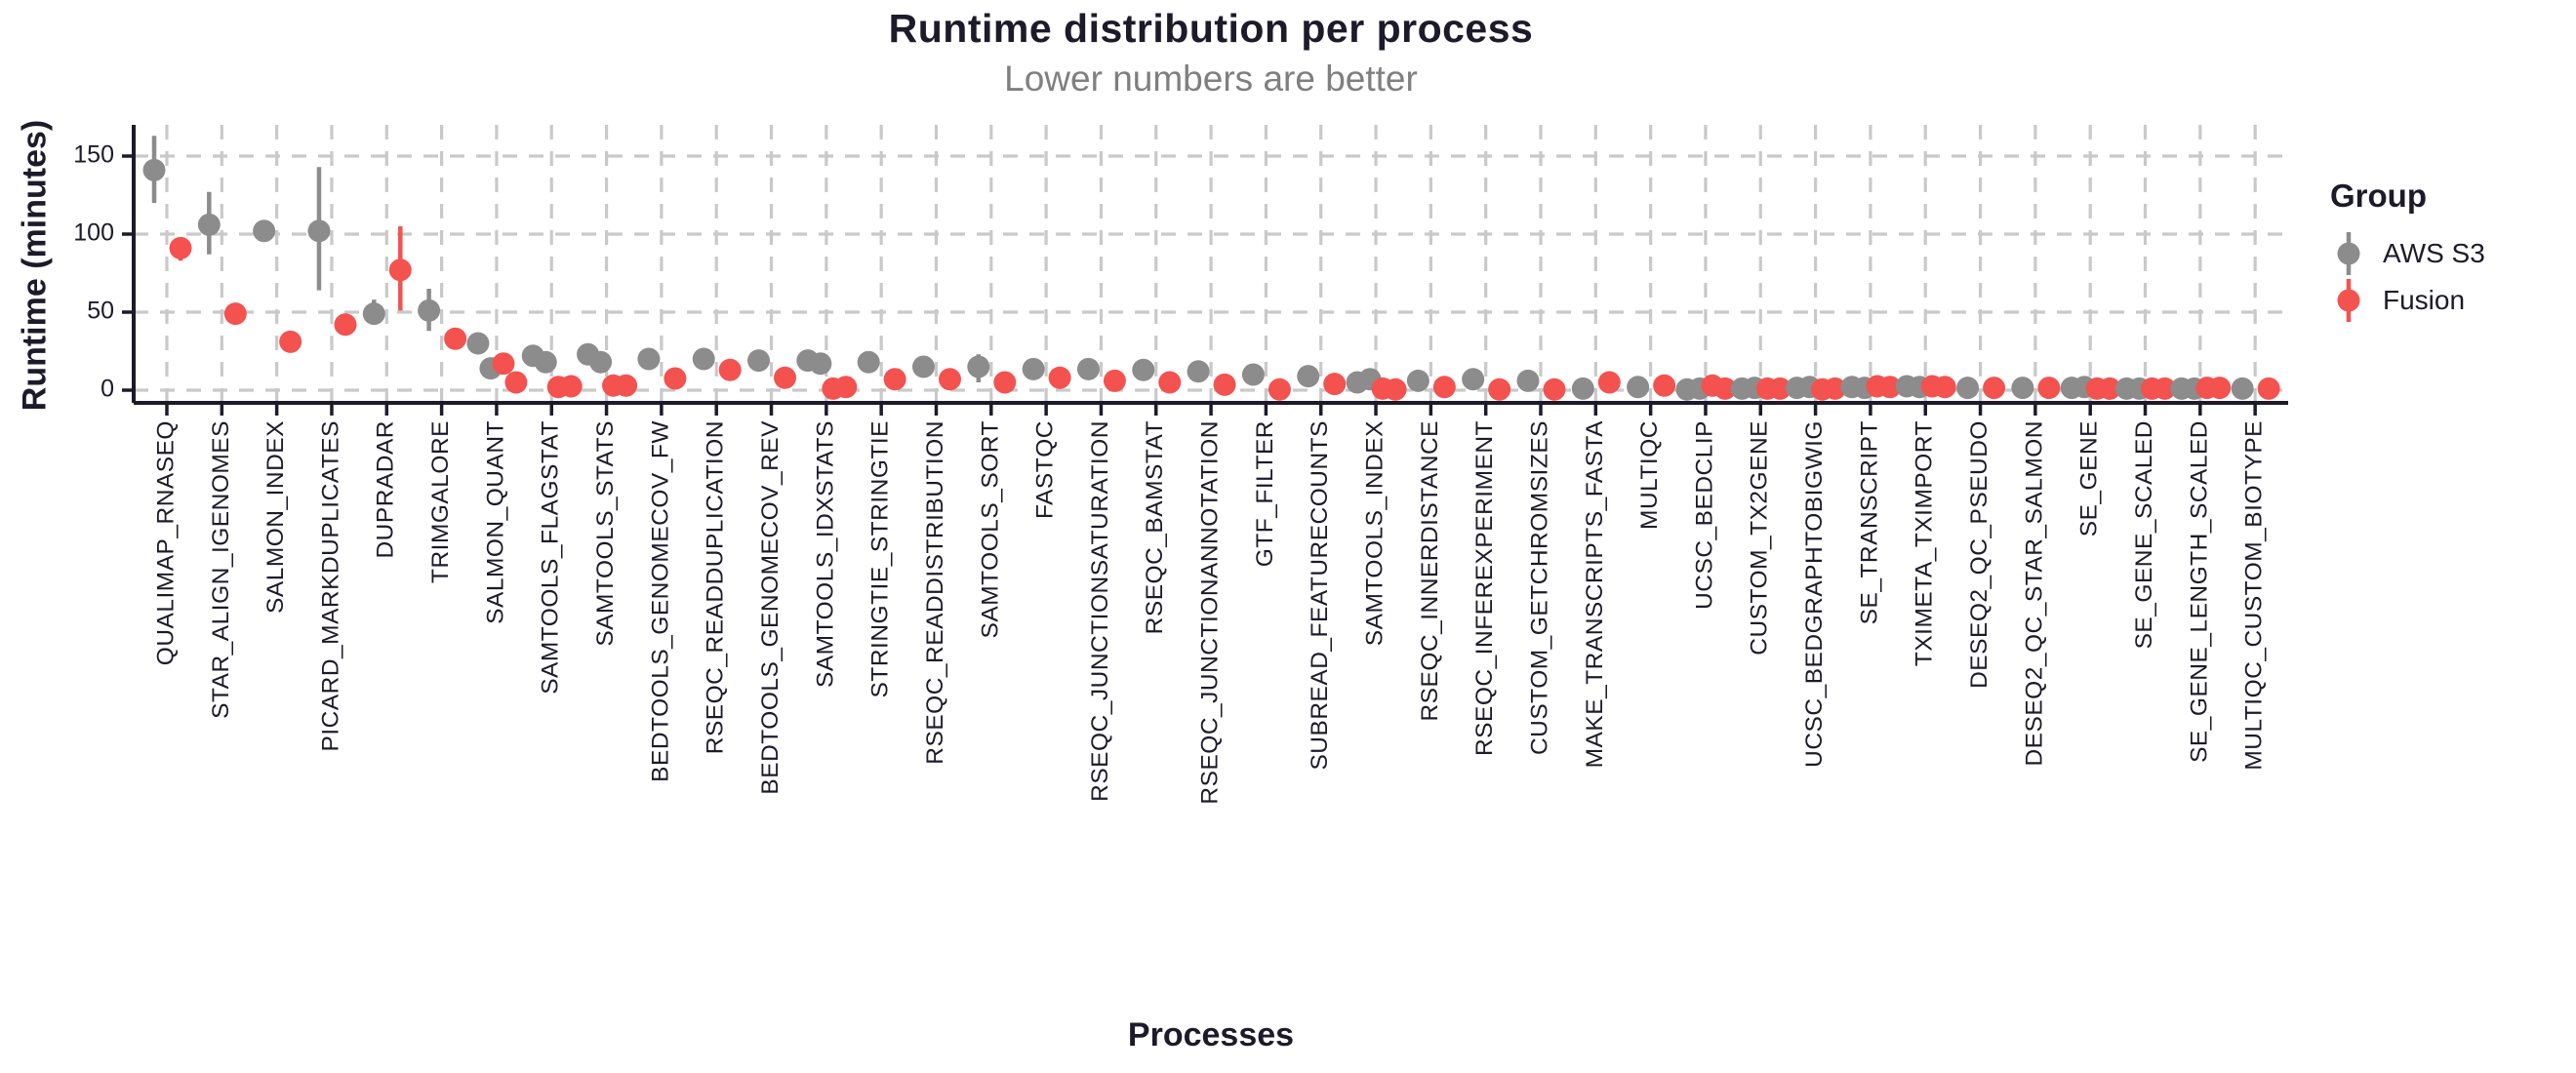 The image size is (2576, 1073). What do you see at coordinates (1210, 612) in the screenshot?
I see `x-tick-label: RSEQC_JUNCTIONANNOTATION` at bounding box center [1210, 612].